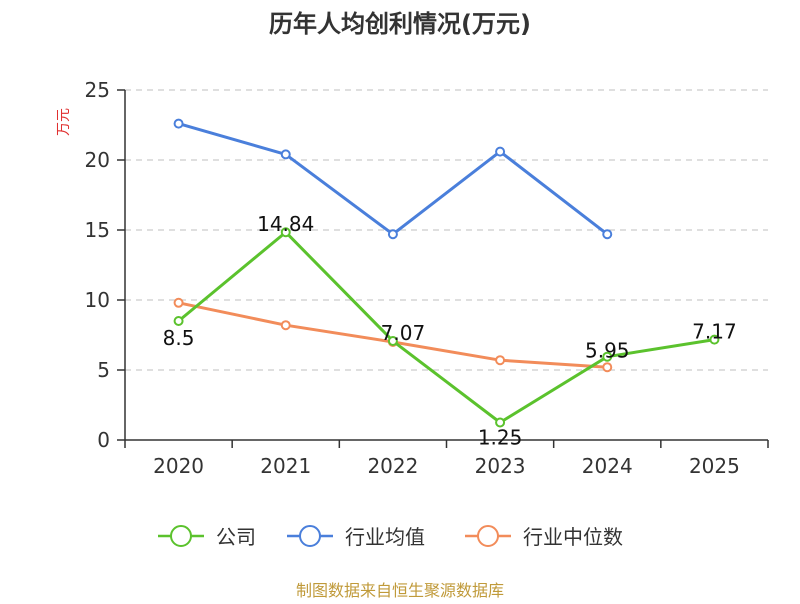  I want to click on y-tick-label: 0, so click(103, 440).